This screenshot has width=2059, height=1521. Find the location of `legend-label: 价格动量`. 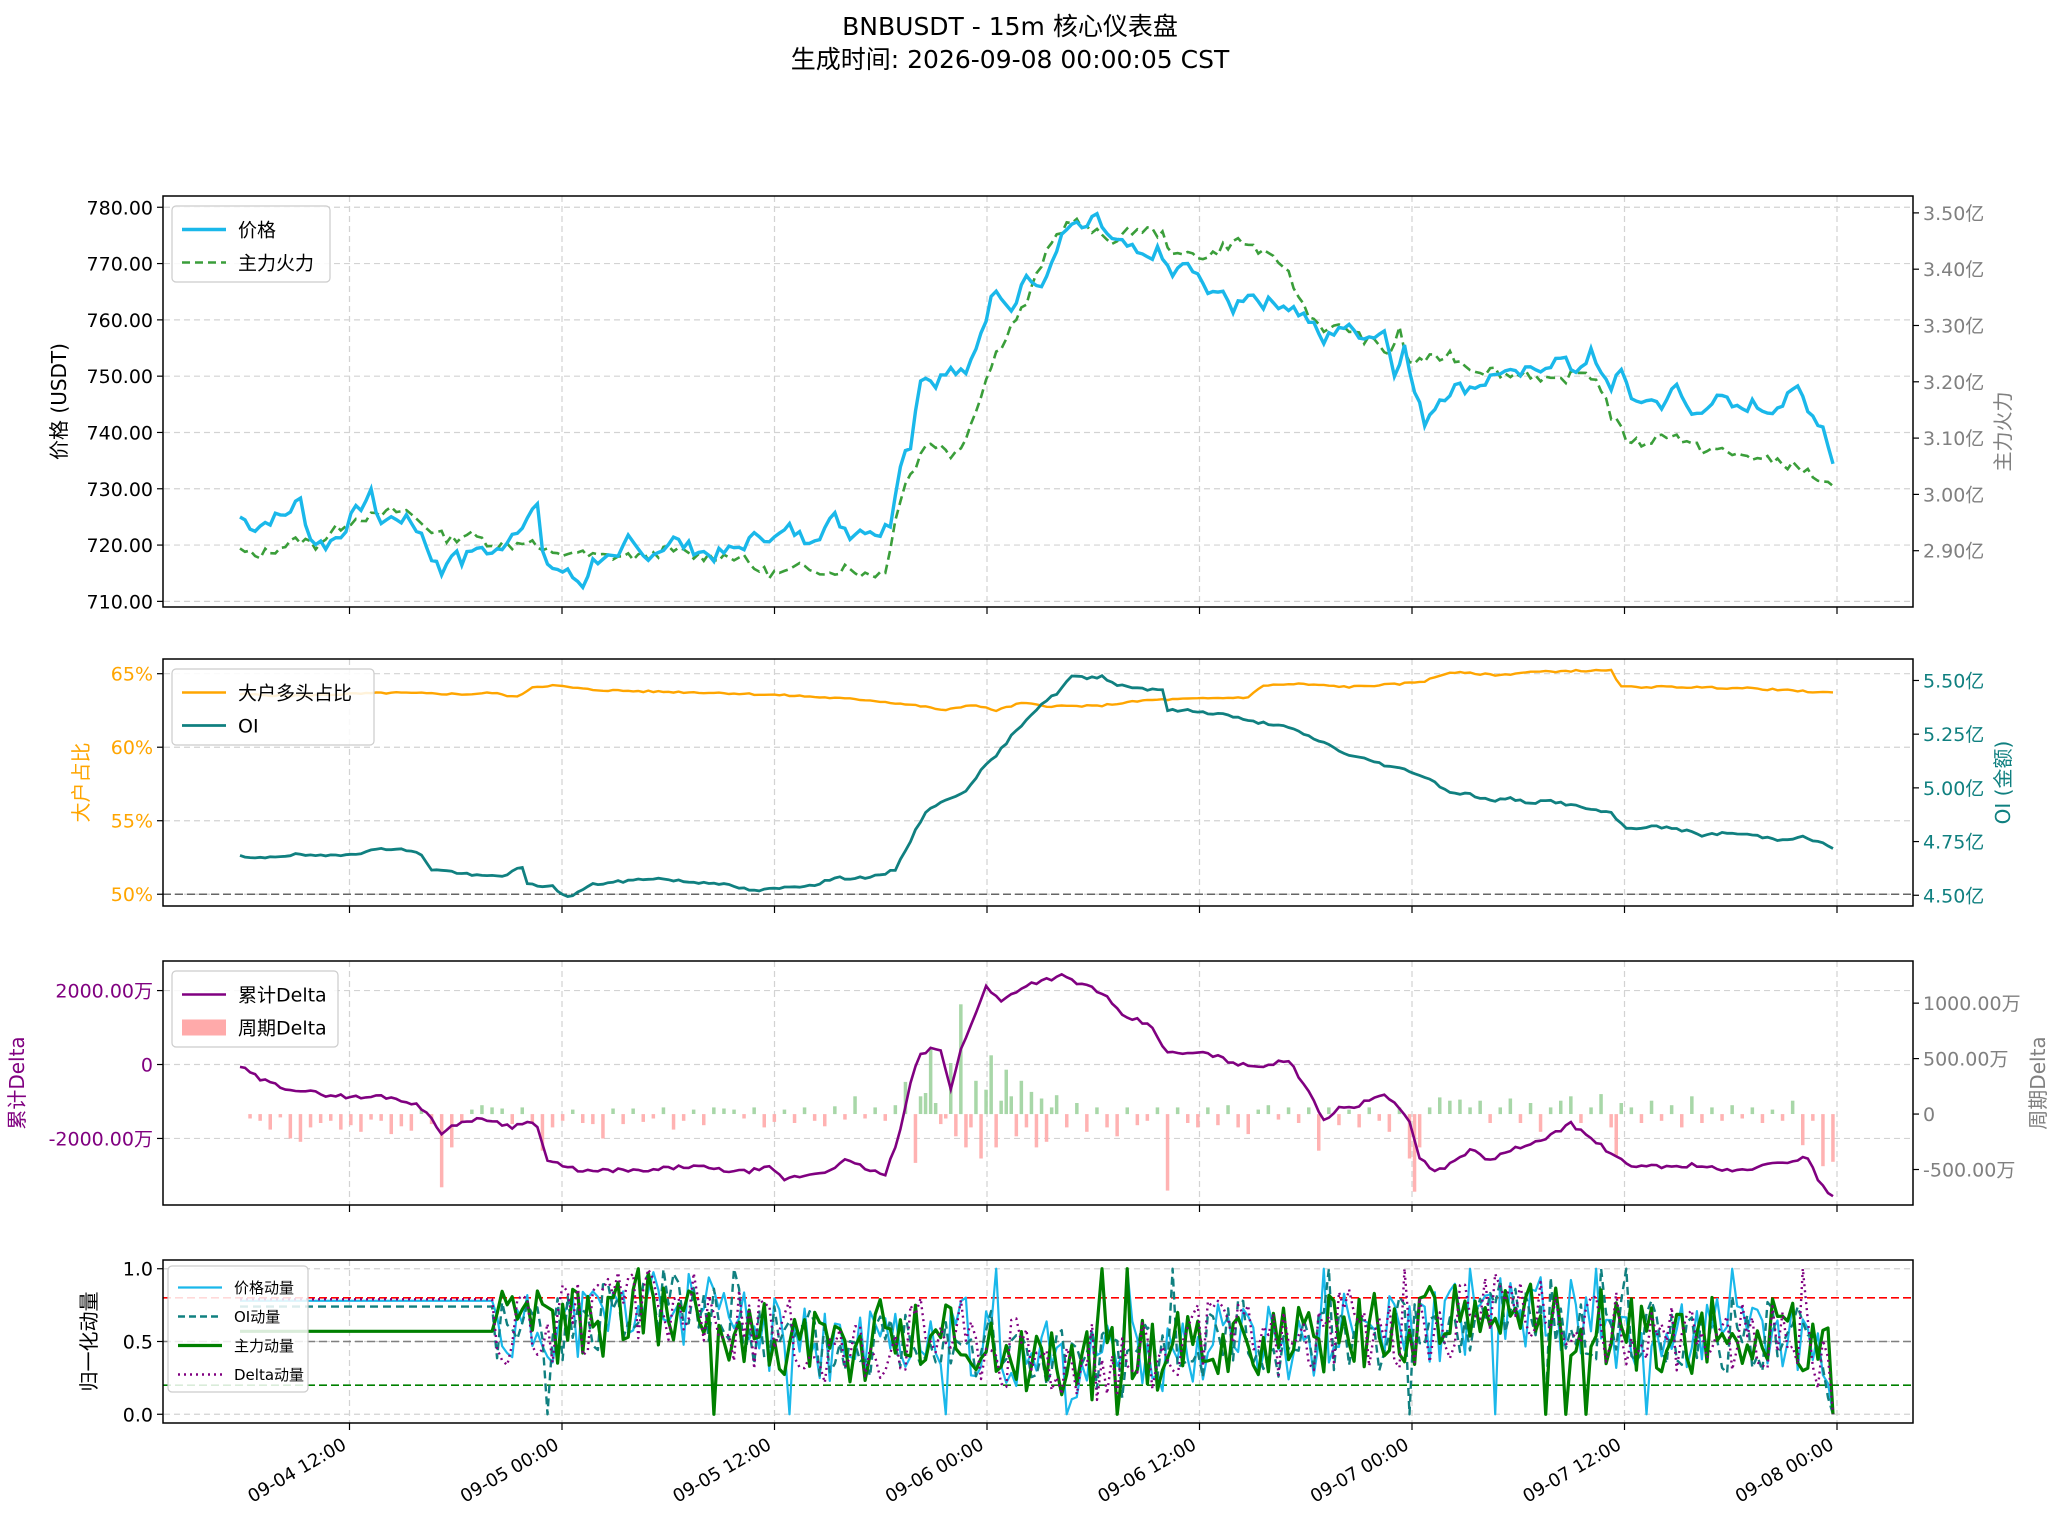

legend-label: 价格动量 is located at coordinates (264, 1288).